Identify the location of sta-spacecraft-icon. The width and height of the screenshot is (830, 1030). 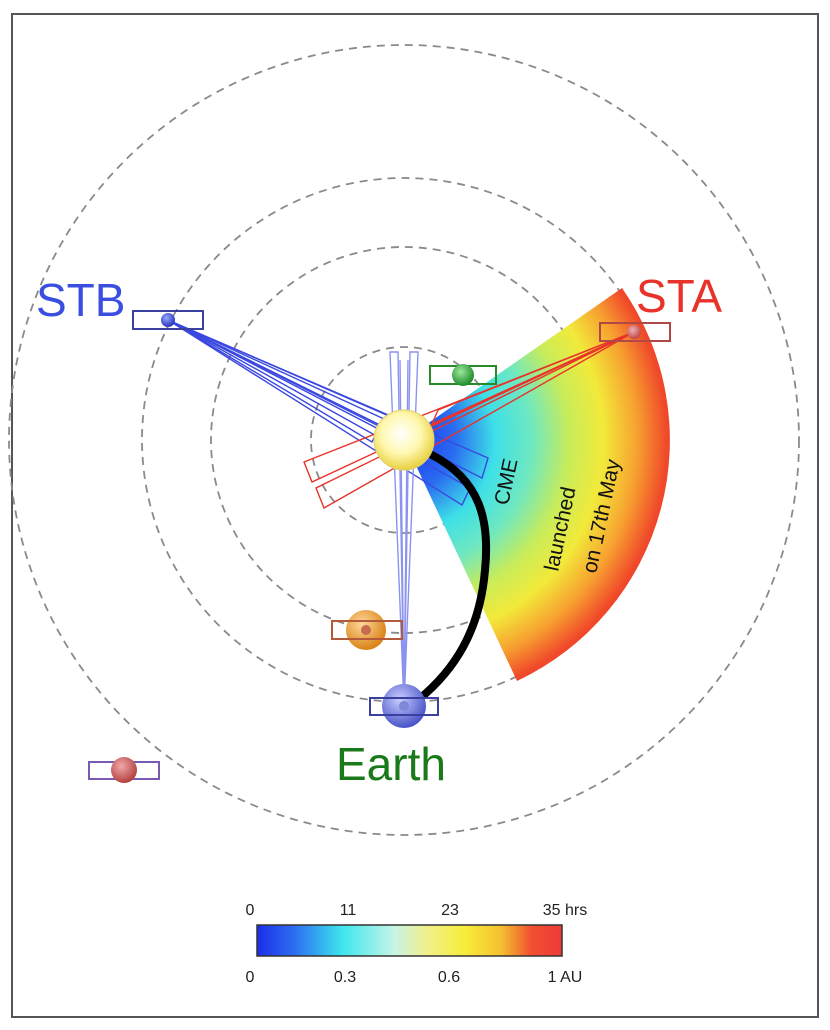
(635, 332).